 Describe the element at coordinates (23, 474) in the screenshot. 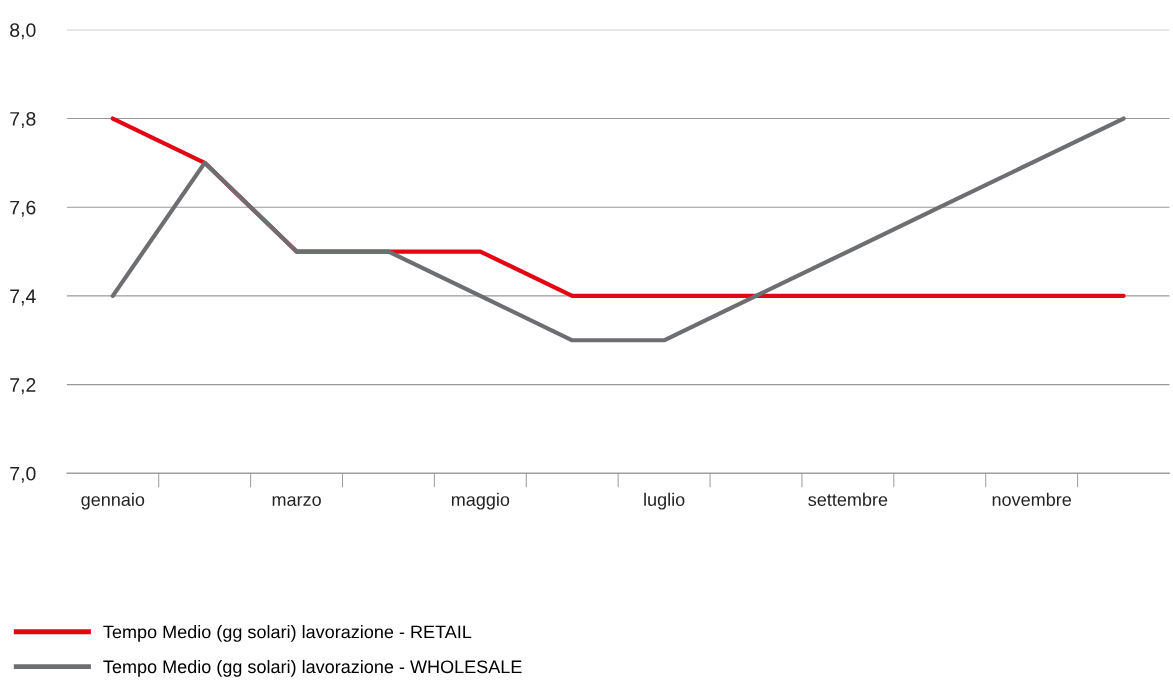

I see `y-tick-label: 7,0` at that location.